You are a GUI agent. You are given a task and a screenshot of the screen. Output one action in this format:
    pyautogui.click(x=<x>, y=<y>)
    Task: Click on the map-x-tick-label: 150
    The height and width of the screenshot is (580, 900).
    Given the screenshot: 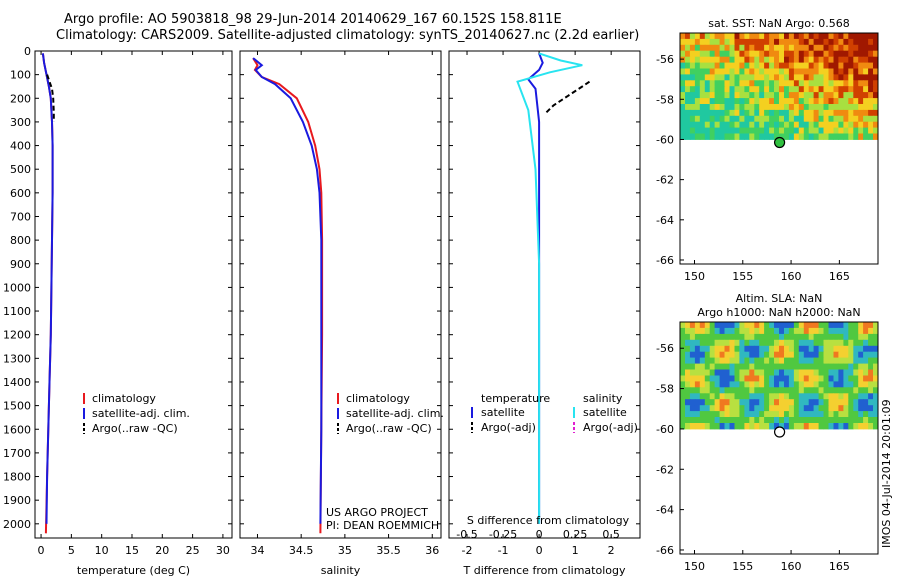 What is the action you would take?
    pyautogui.click(x=694, y=566)
    